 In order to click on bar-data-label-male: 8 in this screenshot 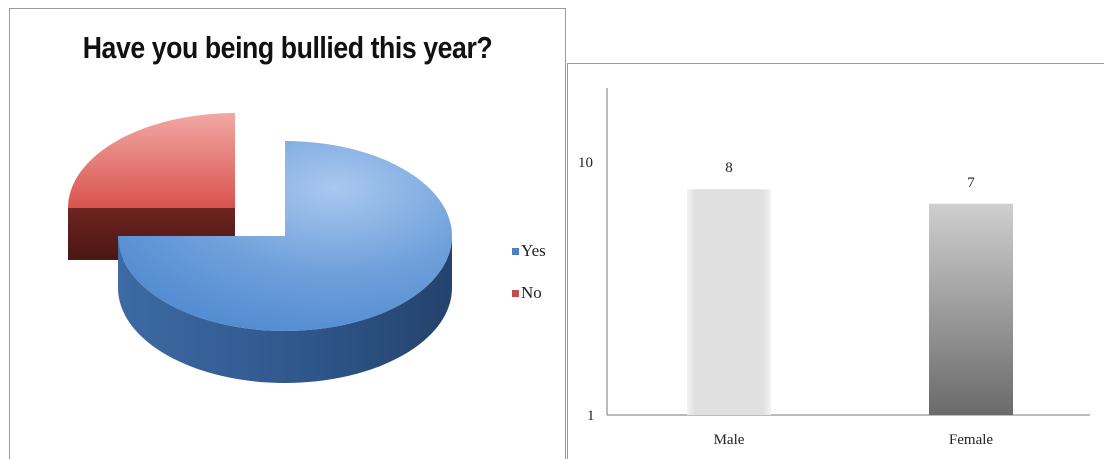, I will do `click(729, 168)`.